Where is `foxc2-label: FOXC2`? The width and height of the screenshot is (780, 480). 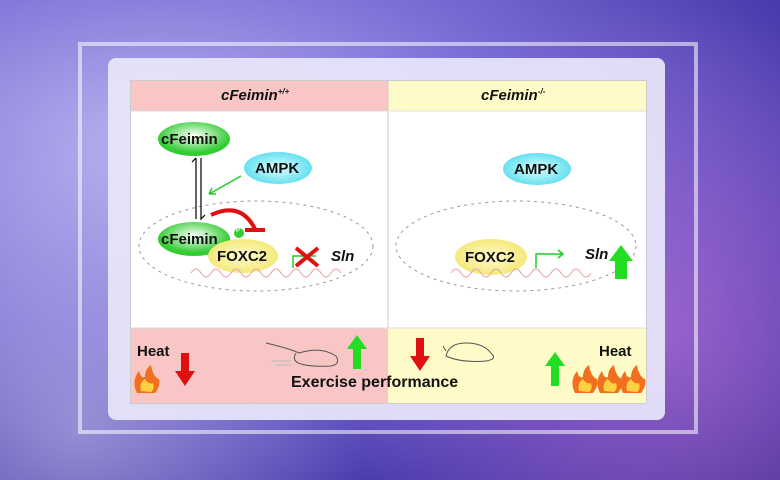
foxc2-label: FOXC2 is located at coordinates (242, 256).